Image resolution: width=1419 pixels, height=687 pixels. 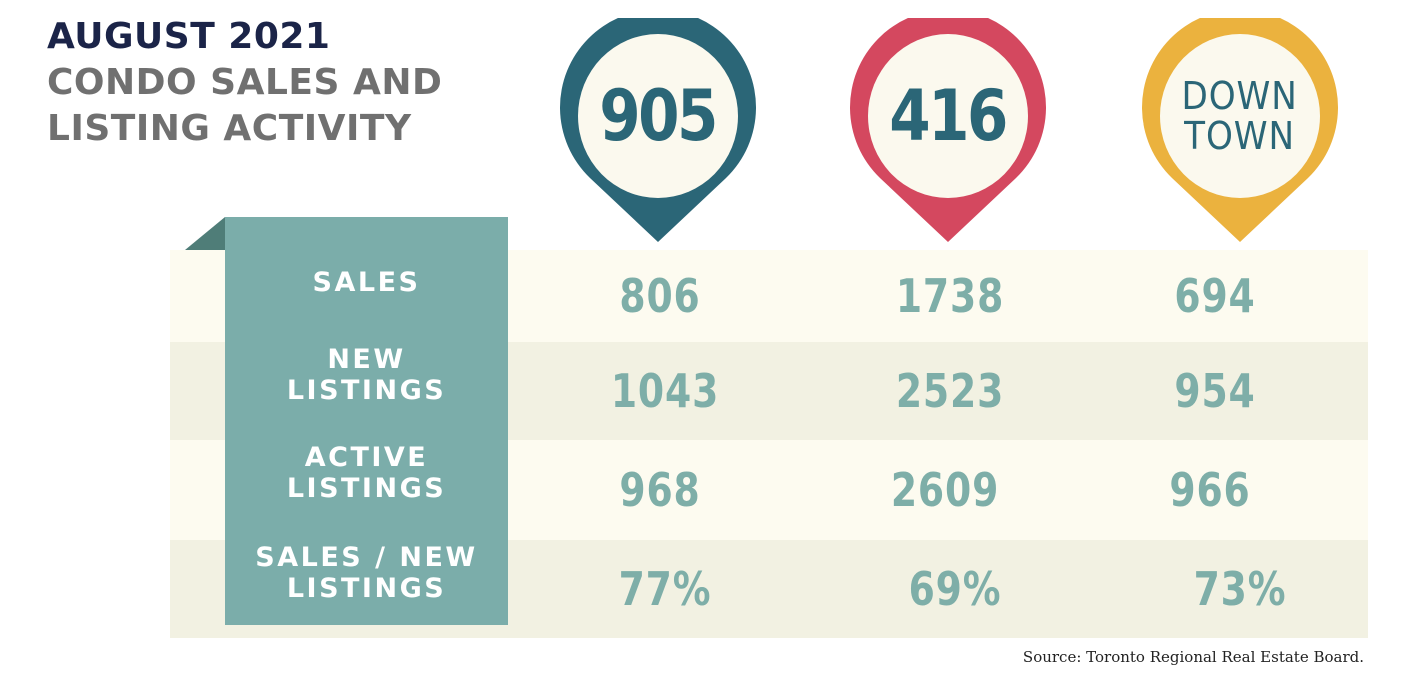 I want to click on title-date: AUGUST 2021, so click(x=189, y=36).